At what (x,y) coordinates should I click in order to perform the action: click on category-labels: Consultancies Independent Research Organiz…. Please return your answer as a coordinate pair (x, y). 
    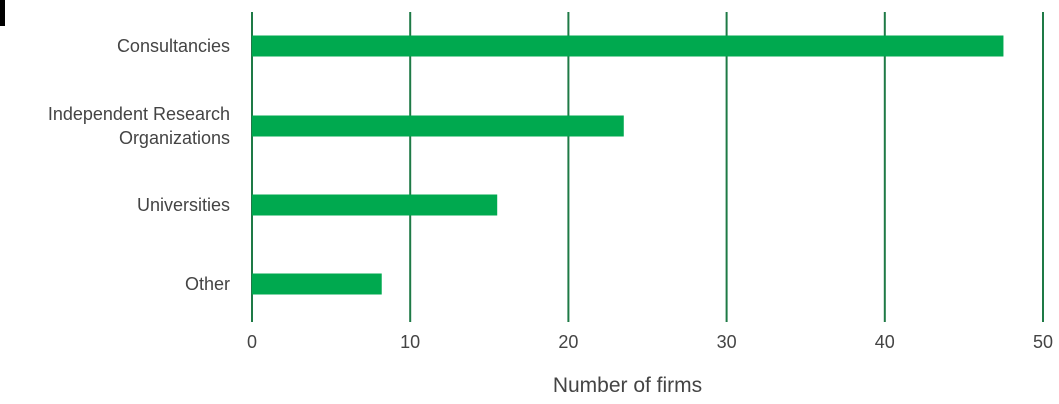
    Looking at the image, I should click on (139, 165).